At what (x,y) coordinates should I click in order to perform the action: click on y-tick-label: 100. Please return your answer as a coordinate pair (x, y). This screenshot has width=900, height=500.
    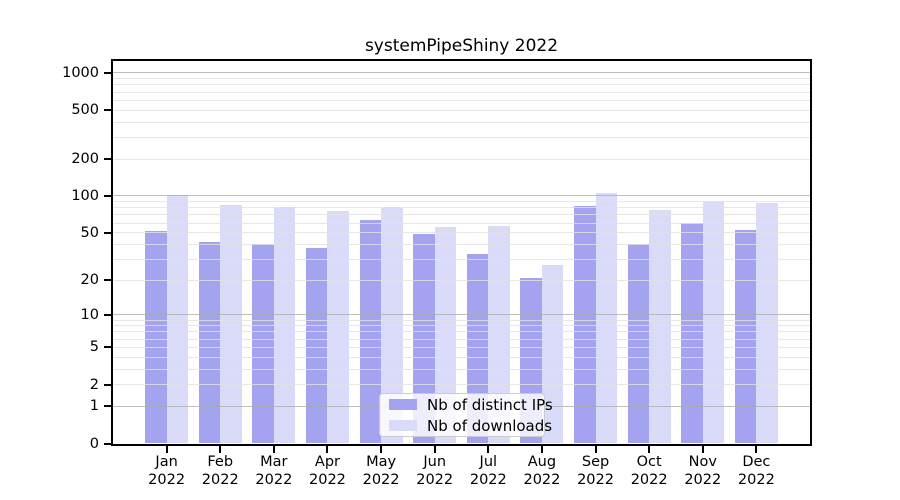
    Looking at the image, I should click on (85, 195).